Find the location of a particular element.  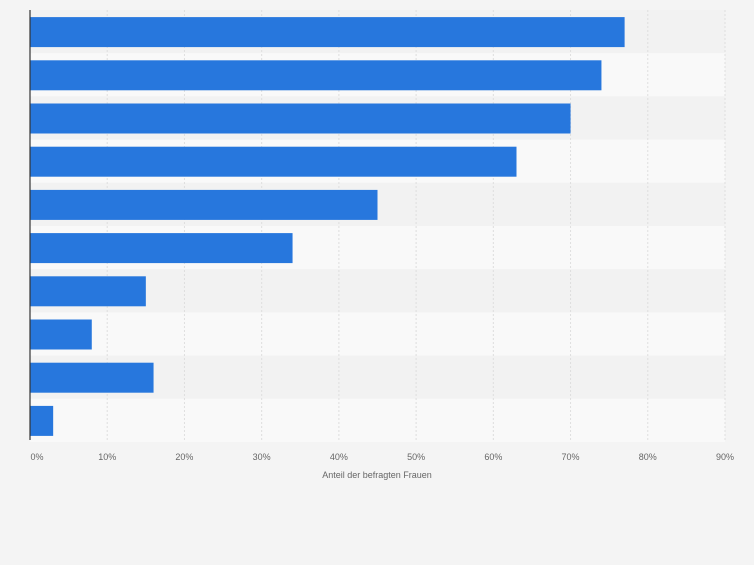

x-tick-label: 60% is located at coordinates (493, 457).